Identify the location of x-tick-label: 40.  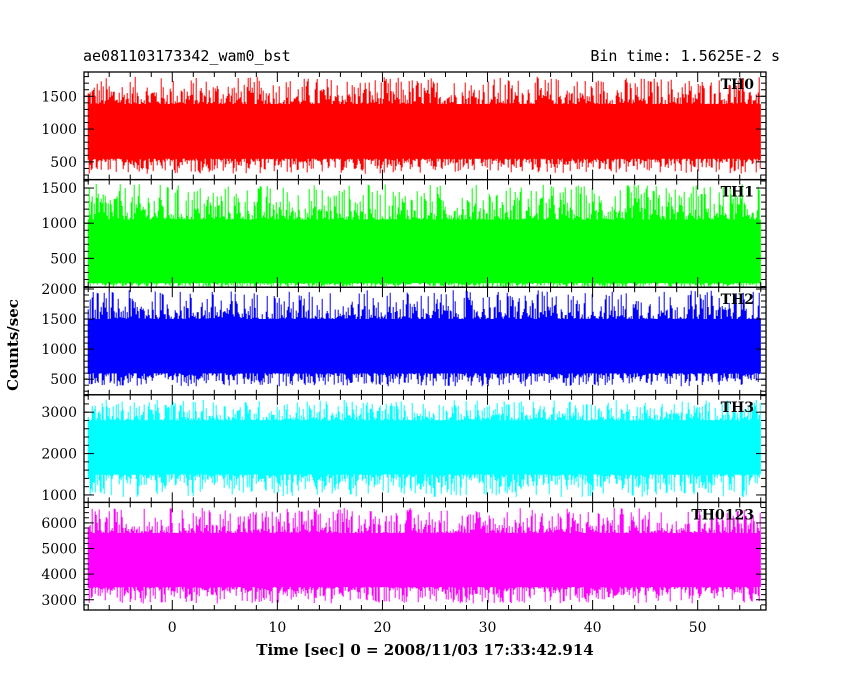
(593, 628).